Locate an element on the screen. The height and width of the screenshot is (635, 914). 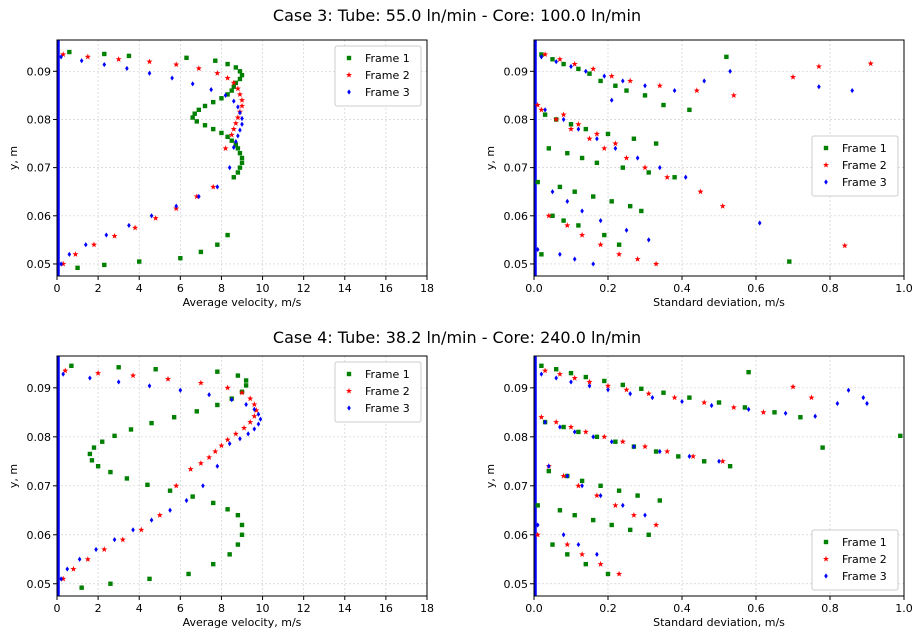
x-tick-label: 6 is located at coordinates (180, 608).